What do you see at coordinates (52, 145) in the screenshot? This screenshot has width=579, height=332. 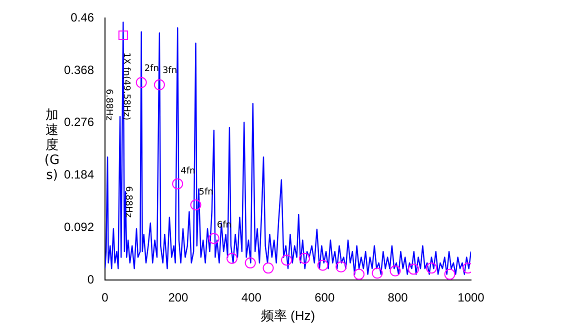 I see `y-axis-title: 加速度(Gs)` at bounding box center [52, 145].